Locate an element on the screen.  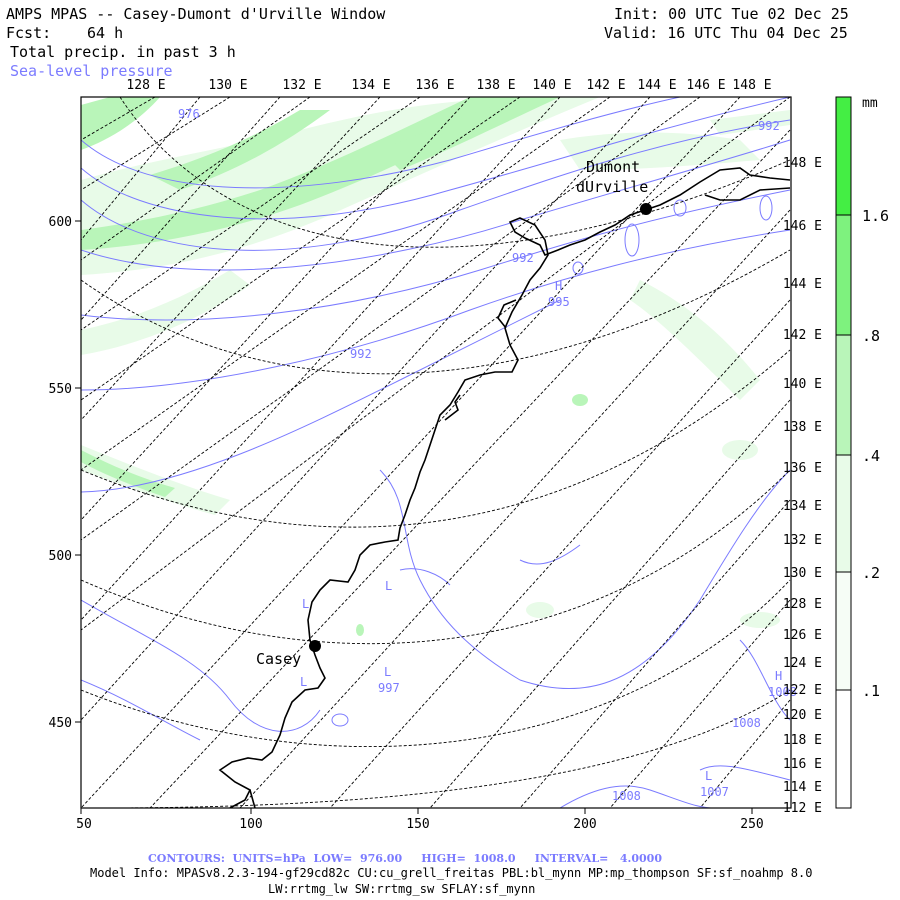
x-tick-label: 50 is located at coordinates (84, 824).